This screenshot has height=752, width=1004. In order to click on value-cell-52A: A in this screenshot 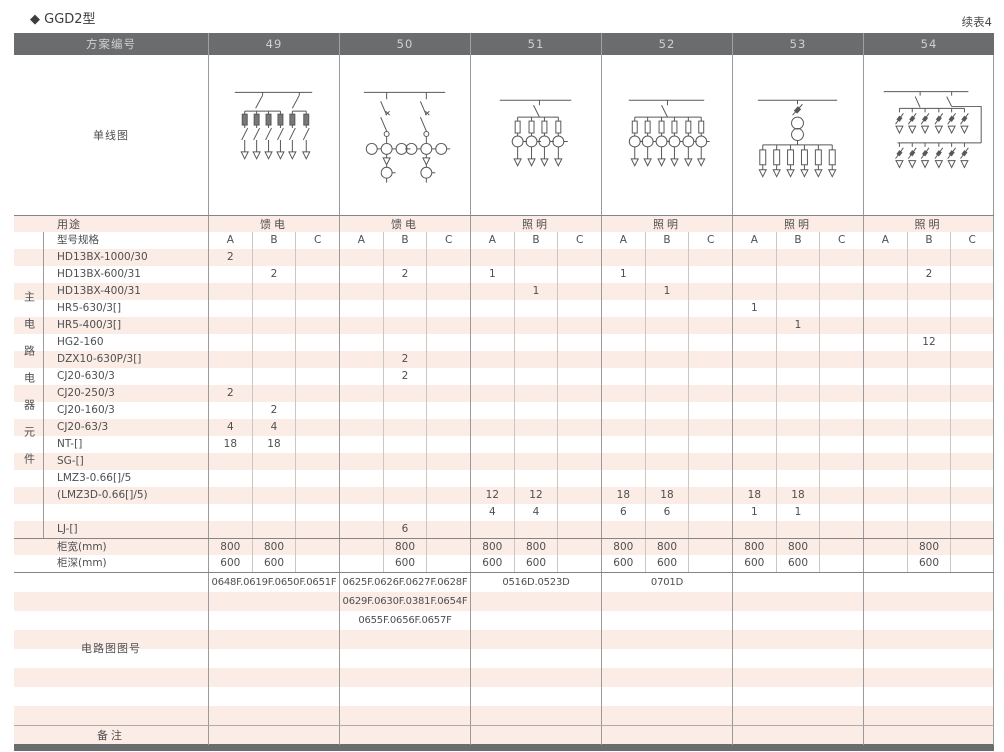, I will do `click(623, 240)`.